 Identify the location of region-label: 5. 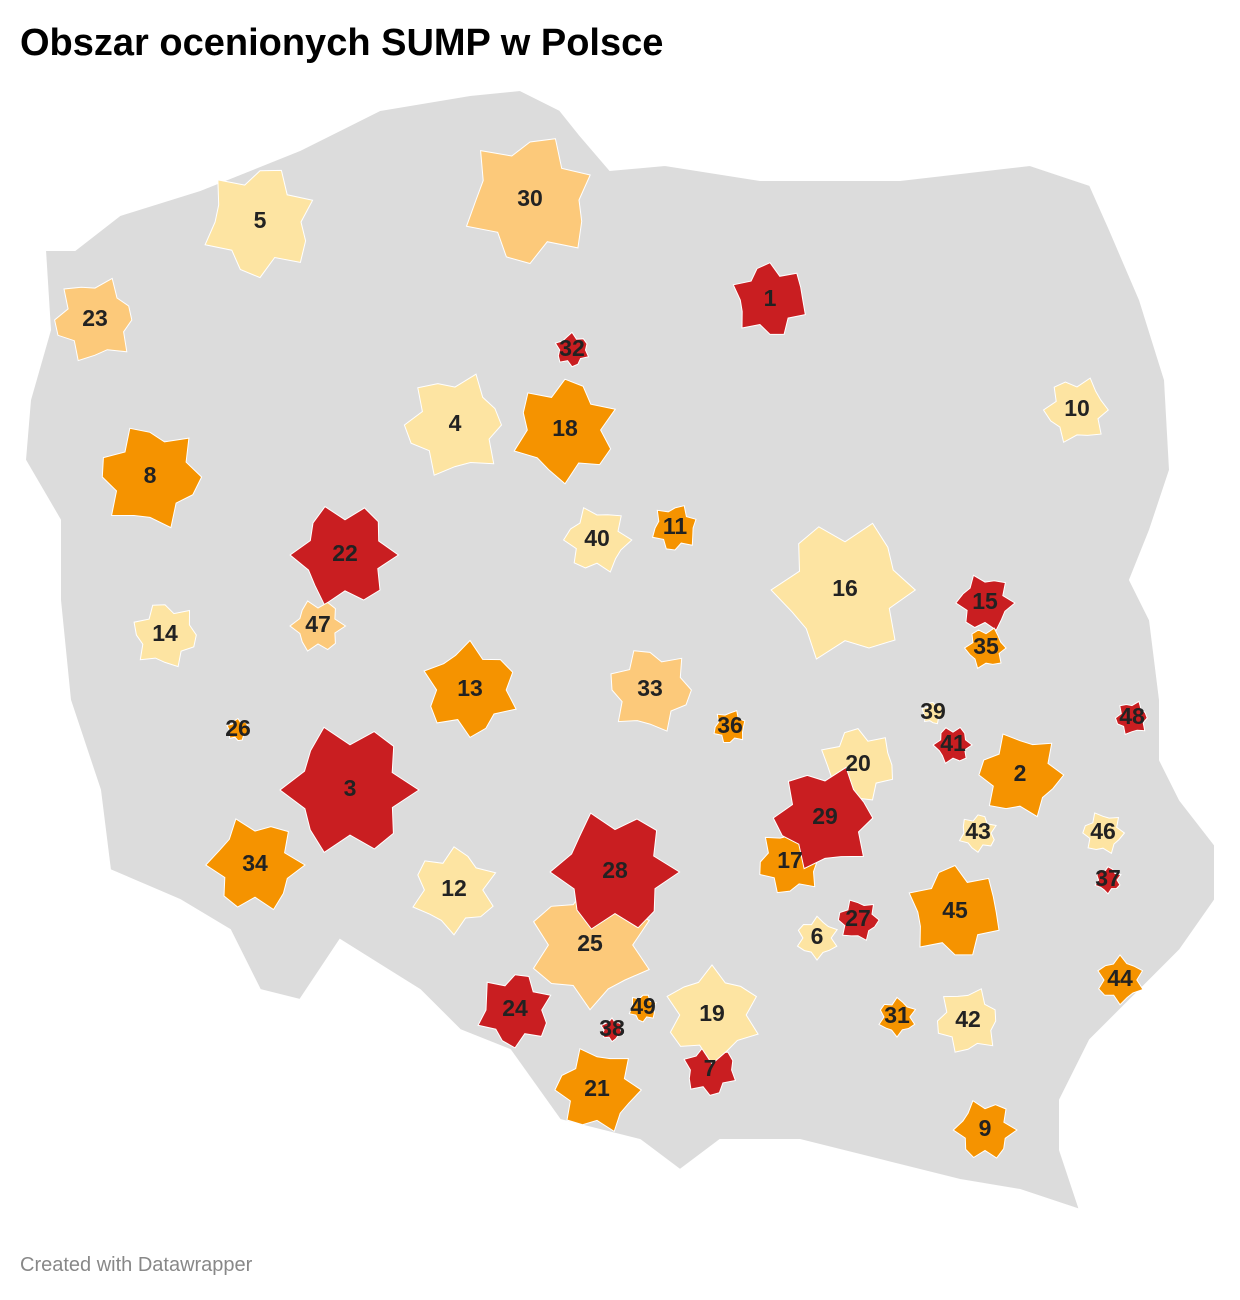
(260, 220).